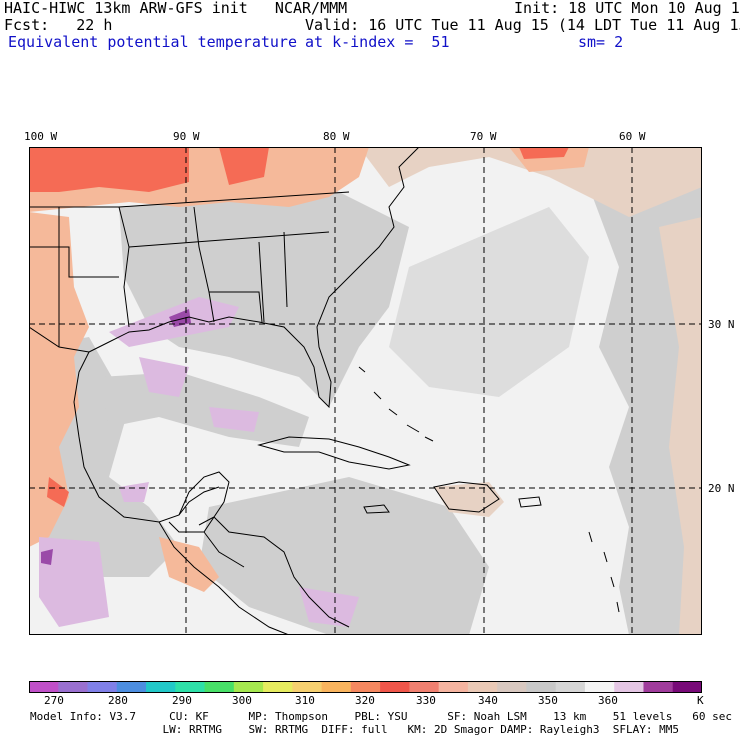  What do you see at coordinates (59, 379) in the screenshot?
I see `field-warm-west` at bounding box center [59, 379].